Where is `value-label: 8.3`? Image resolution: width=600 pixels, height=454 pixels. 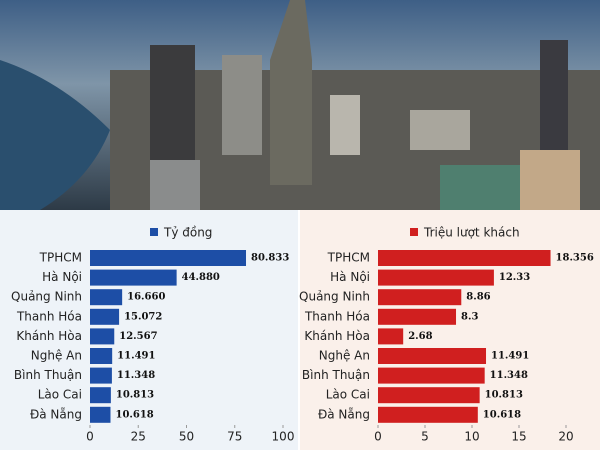
value-label: 8.3 is located at coordinates (469, 316).